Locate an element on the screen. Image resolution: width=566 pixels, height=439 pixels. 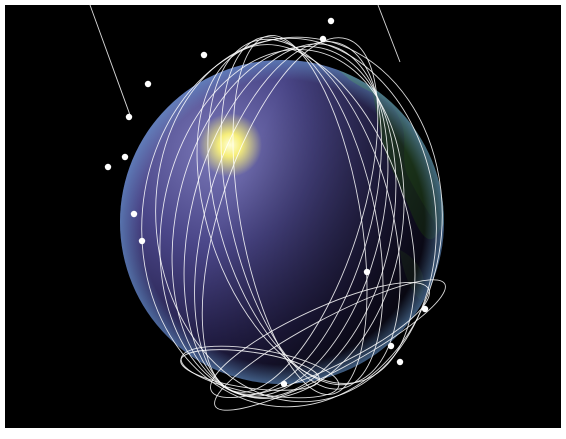
sun-glare is located at coordinates (230, 145).